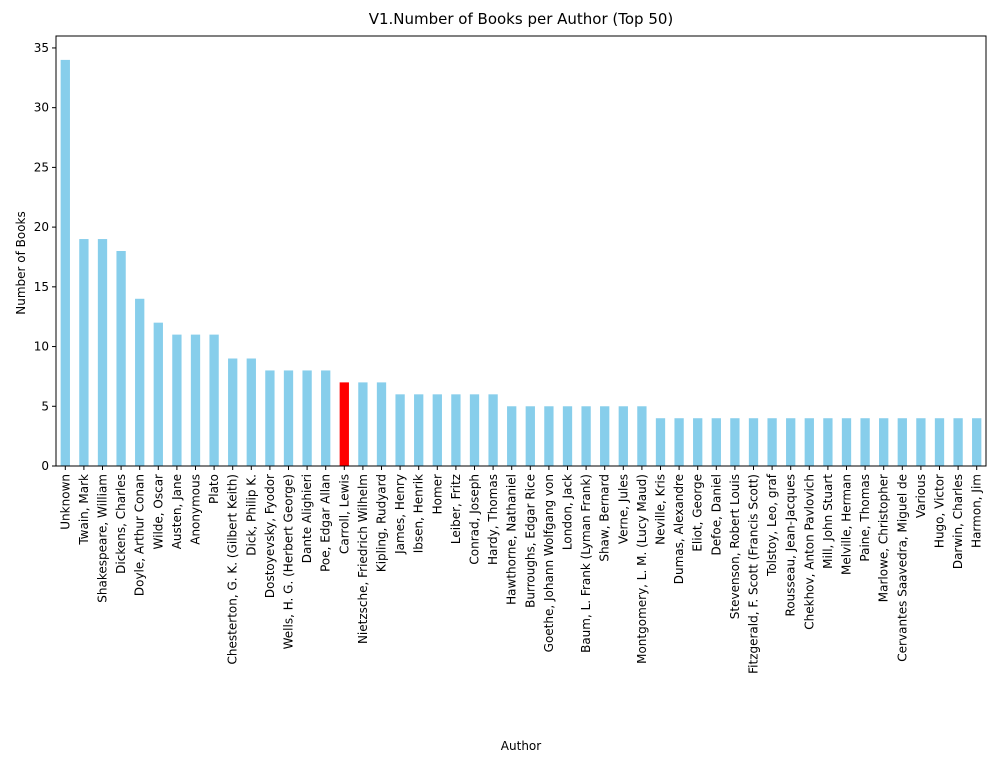 This screenshot has width=996, height=765. Describe the element at coordinates (605, 518) in the screenshot. I see `x-tick-label: Shaw, Bernard` at that location.